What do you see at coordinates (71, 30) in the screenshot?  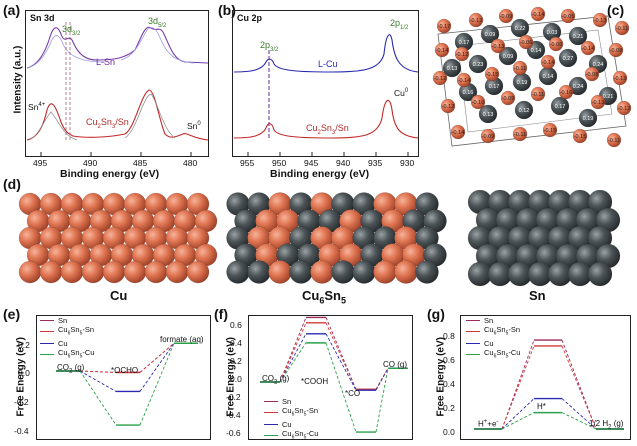 I see `panel-a-peak-3d32: 3d3/2` at bounding box center [71, 30].